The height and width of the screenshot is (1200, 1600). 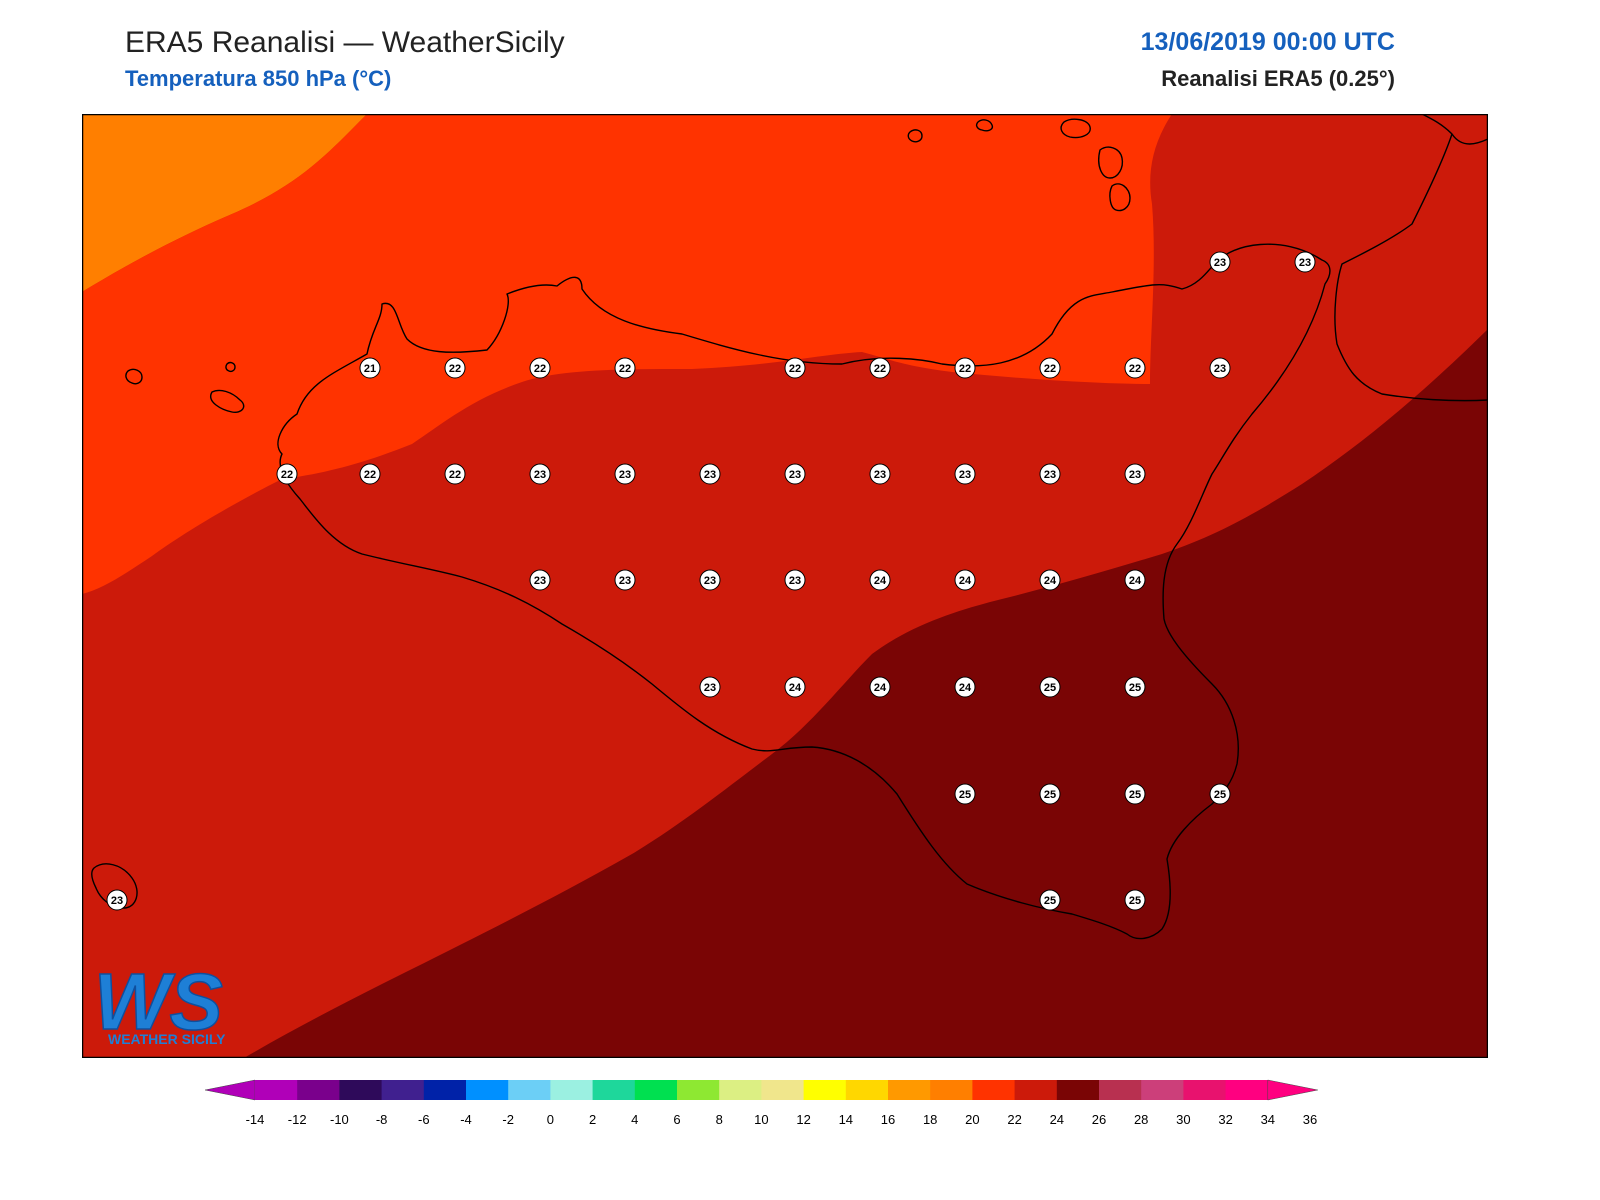 What do you see at coordinates (761, 1119) in the screenshot?
I see `colorbar-tick-label: 10` at bounding box center [761, 1119].